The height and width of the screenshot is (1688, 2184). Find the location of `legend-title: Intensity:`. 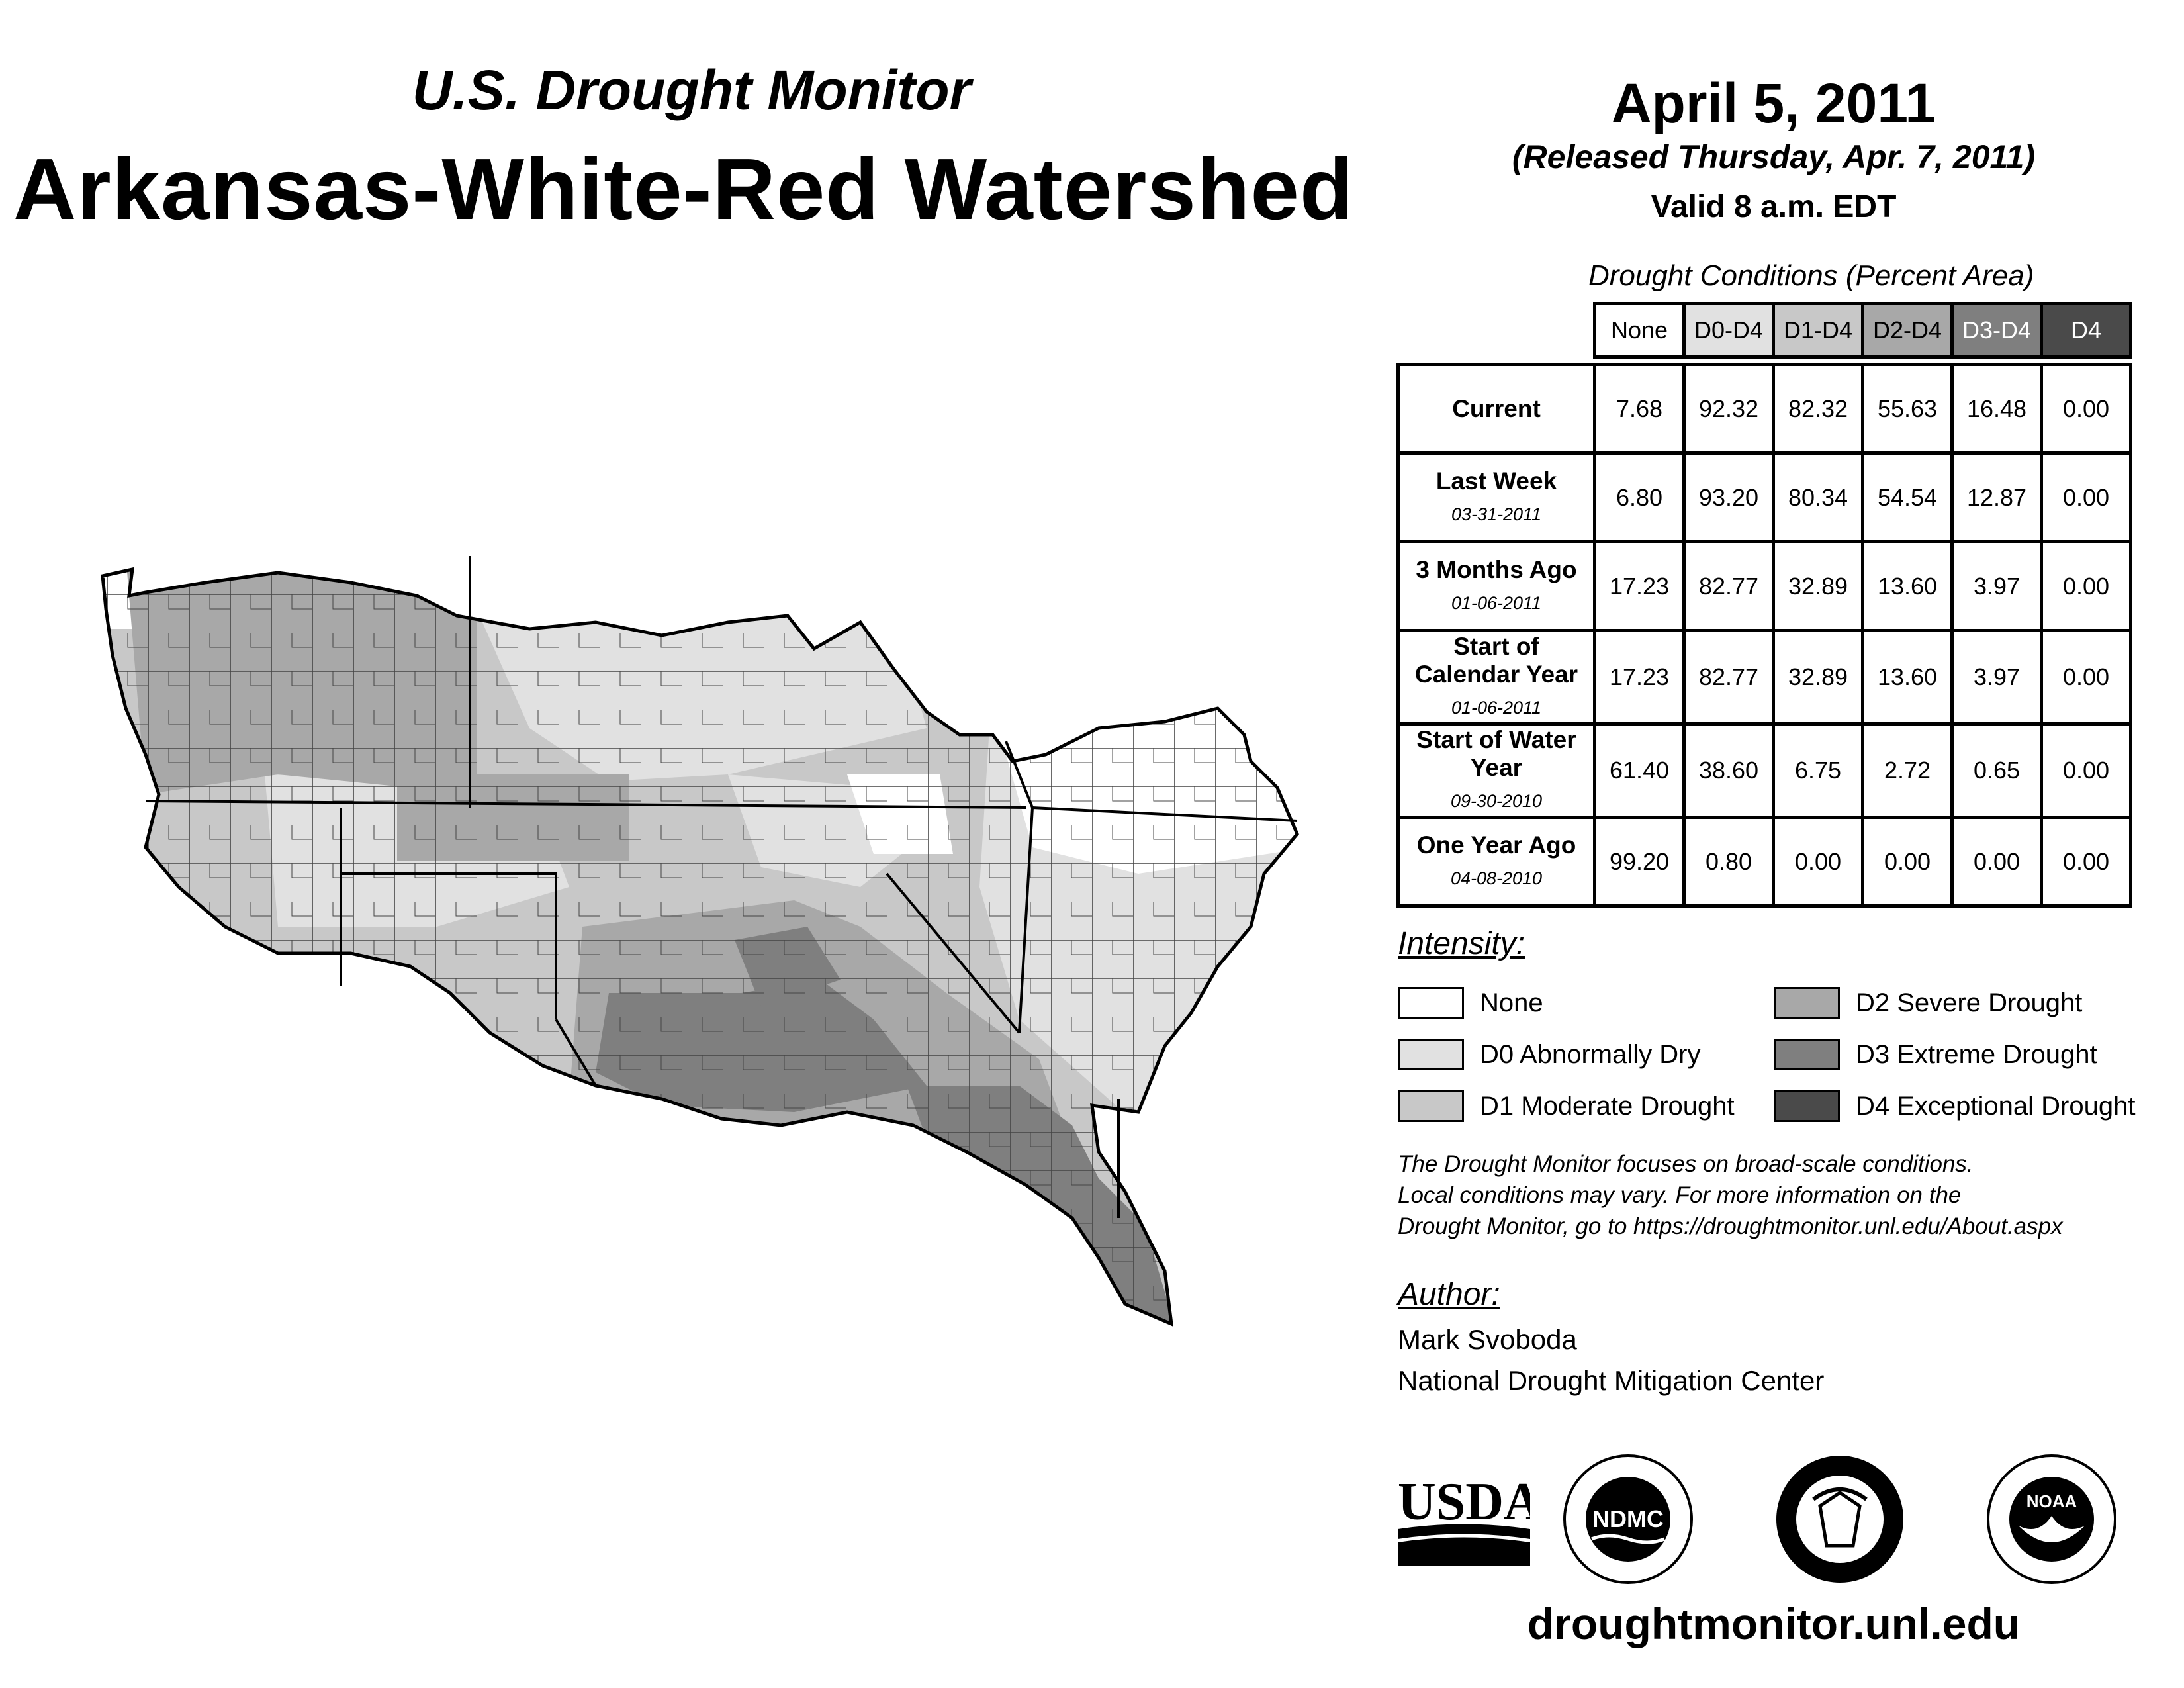

legend-title: Intensity: is located at coordinates (1462, 943).